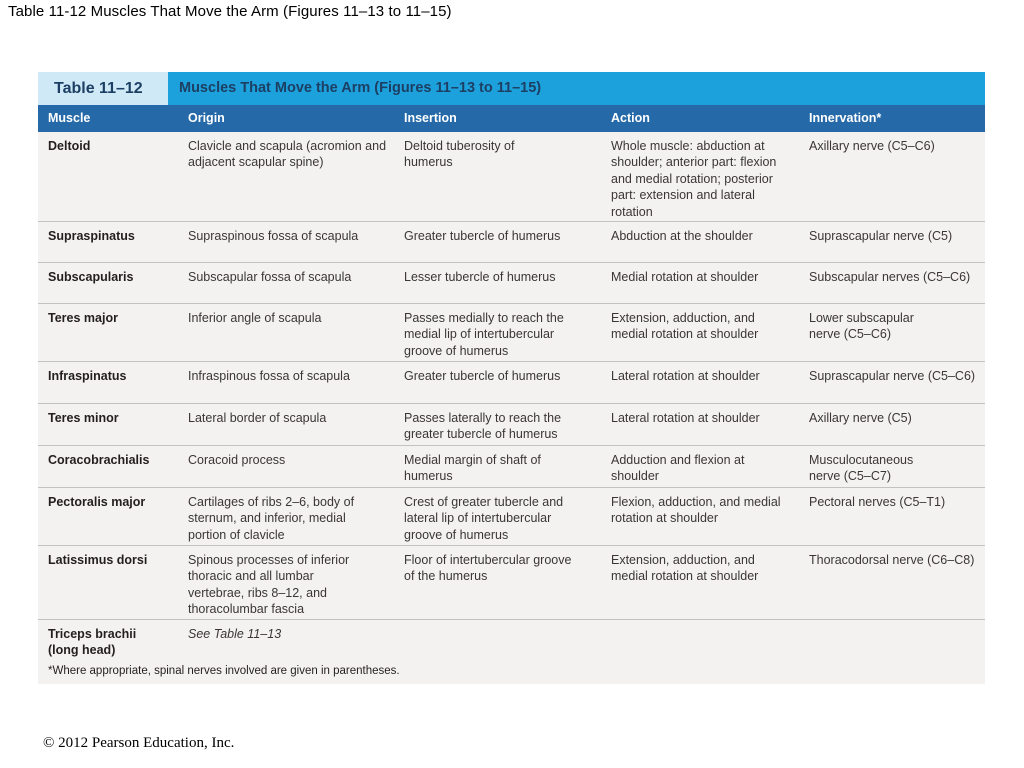 Image resolution: width=1024 pixels, height=768 pixels. Describe the element at coordinates (877, 502) in the screenshot. I see `cell-innervation: Pectoral nerves (C5–T1)` at that location.